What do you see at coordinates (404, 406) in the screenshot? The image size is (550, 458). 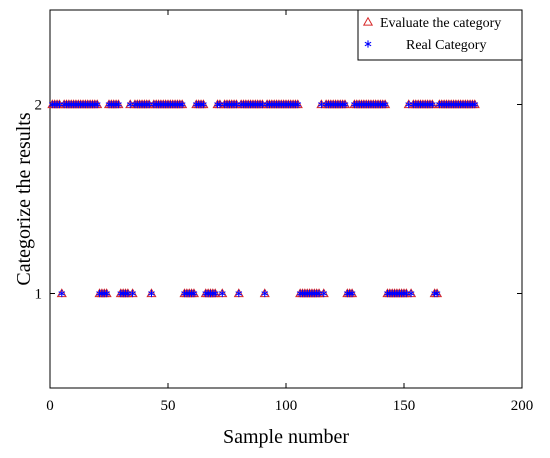 I see `x-tick-label: 150` at bounding box center [404, 406].